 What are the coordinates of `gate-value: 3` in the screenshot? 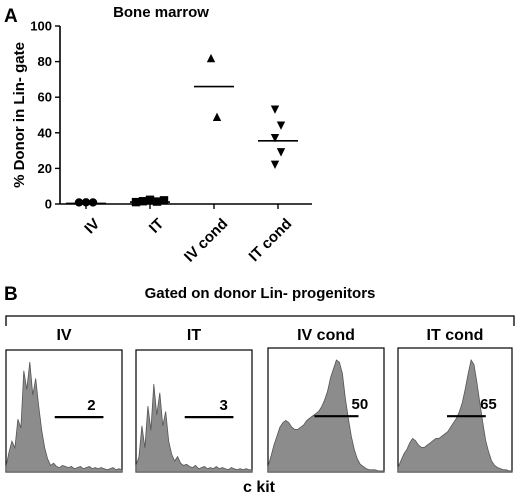 It's located at (224, 405).